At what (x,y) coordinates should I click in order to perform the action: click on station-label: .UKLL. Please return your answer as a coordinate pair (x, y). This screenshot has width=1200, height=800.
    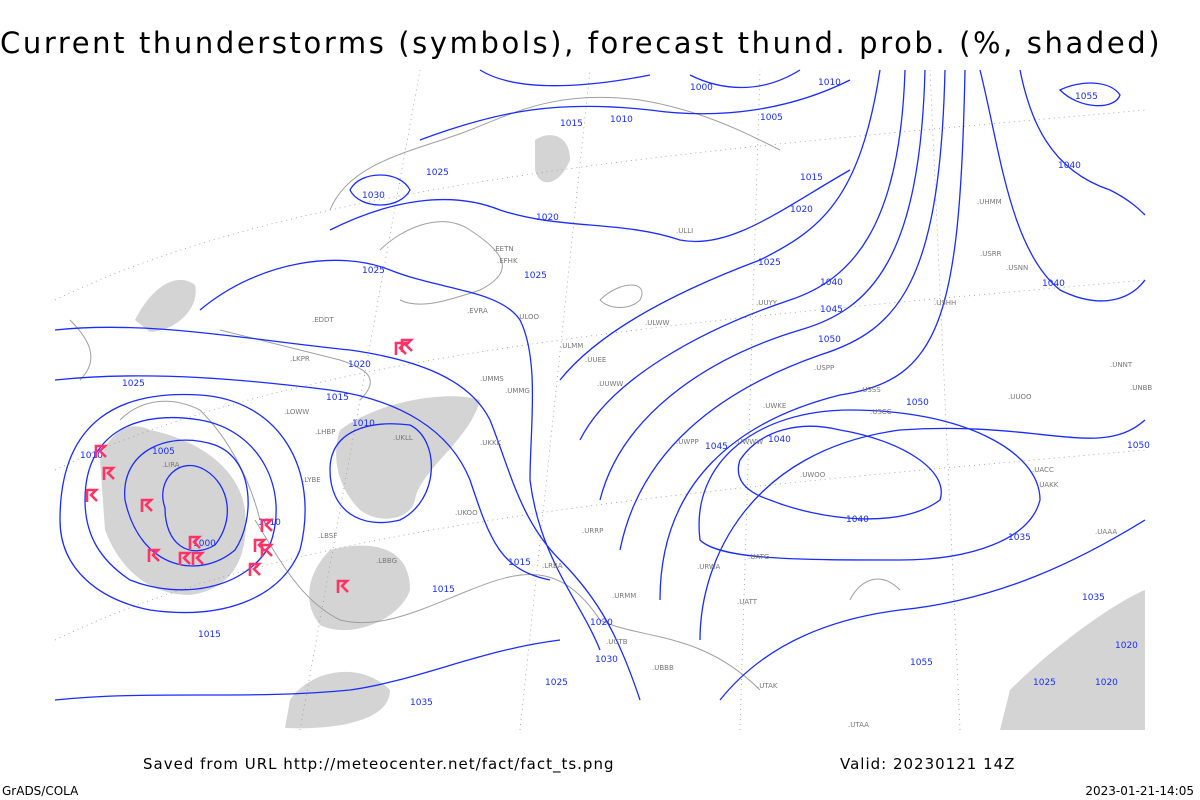
    Looking at the image, I should click on (403, 438).